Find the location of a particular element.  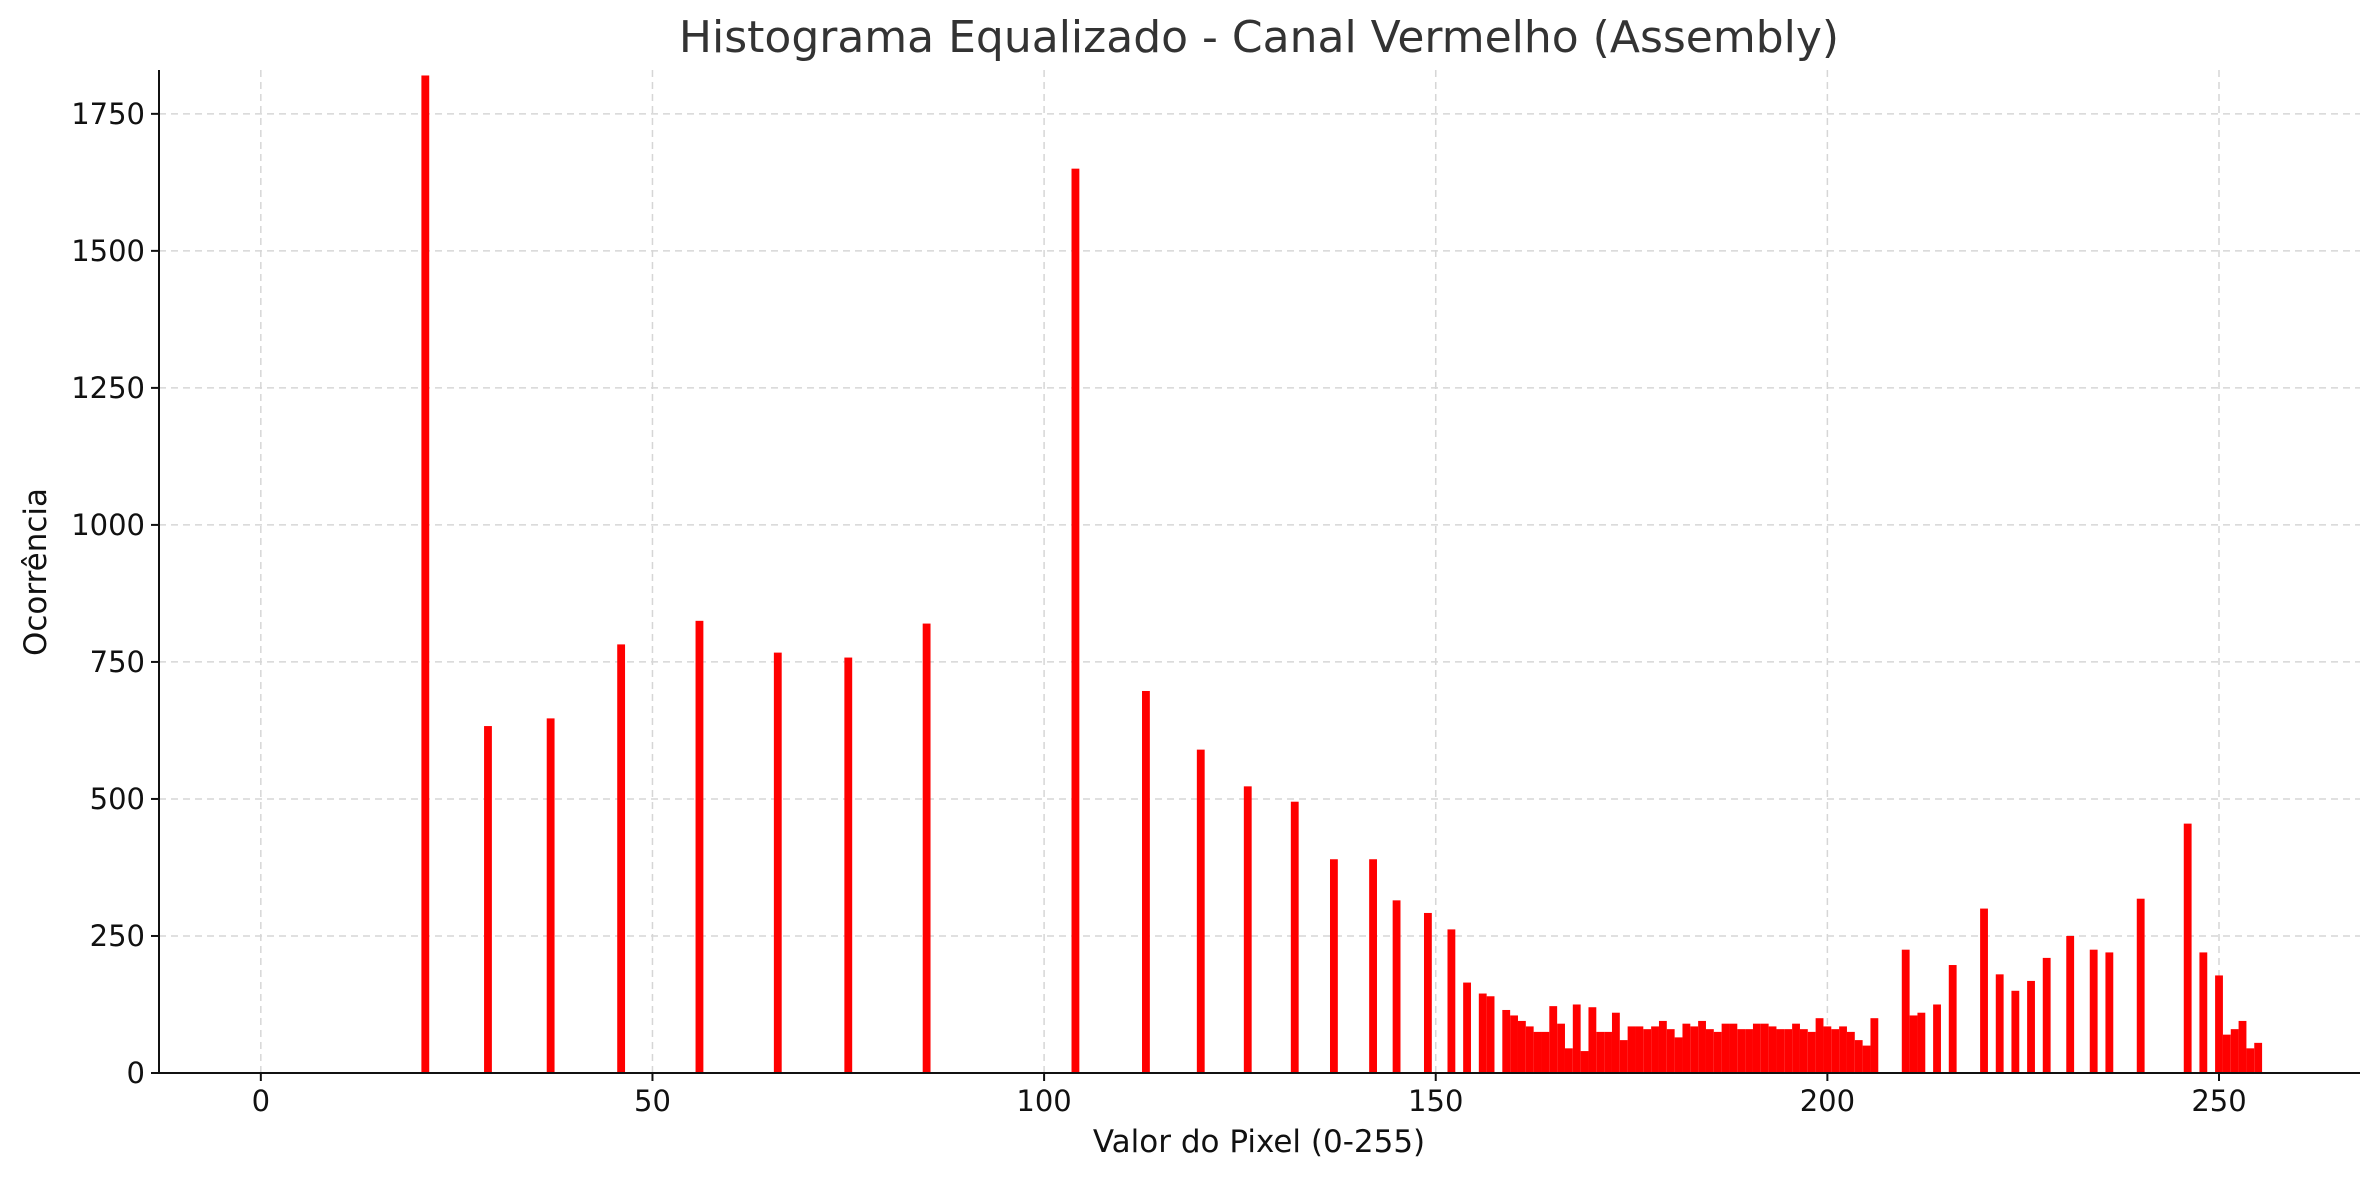

y-tick-label: 500 is located at coordinates (117, 799).